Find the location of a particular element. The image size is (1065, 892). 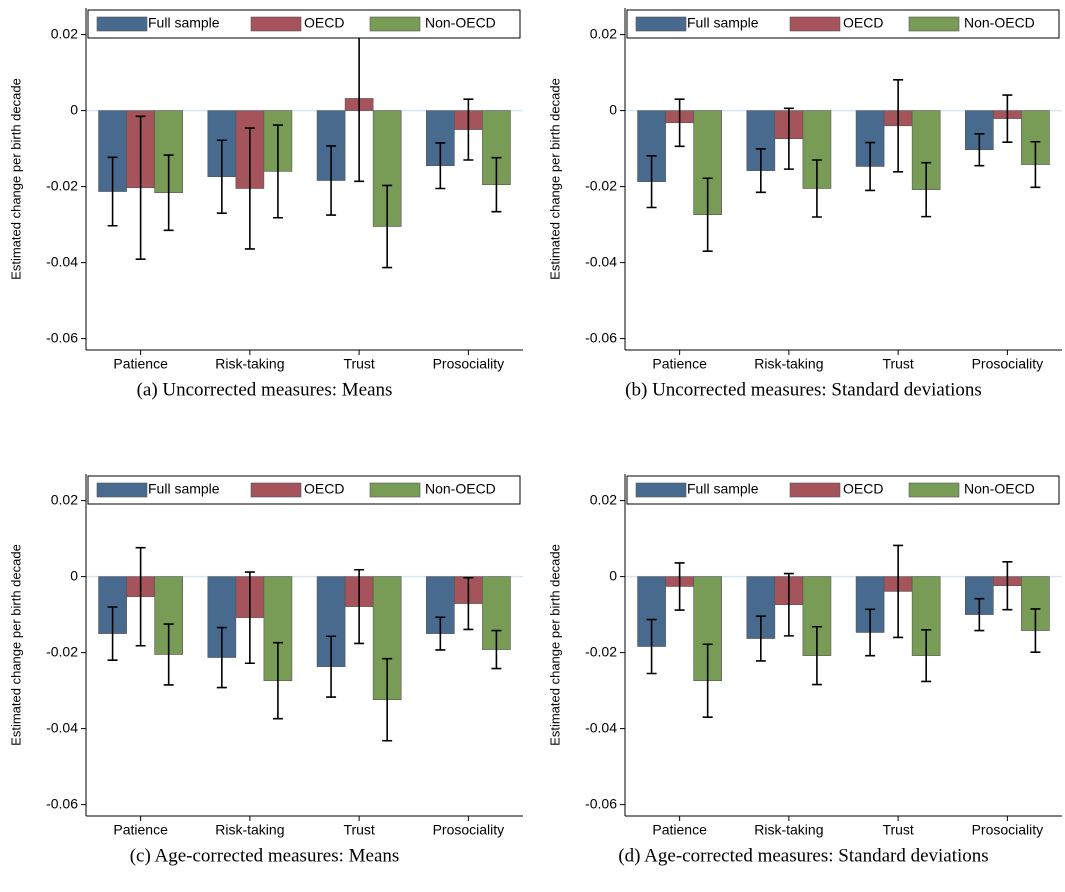

bar is located at coordinates (870, 604).